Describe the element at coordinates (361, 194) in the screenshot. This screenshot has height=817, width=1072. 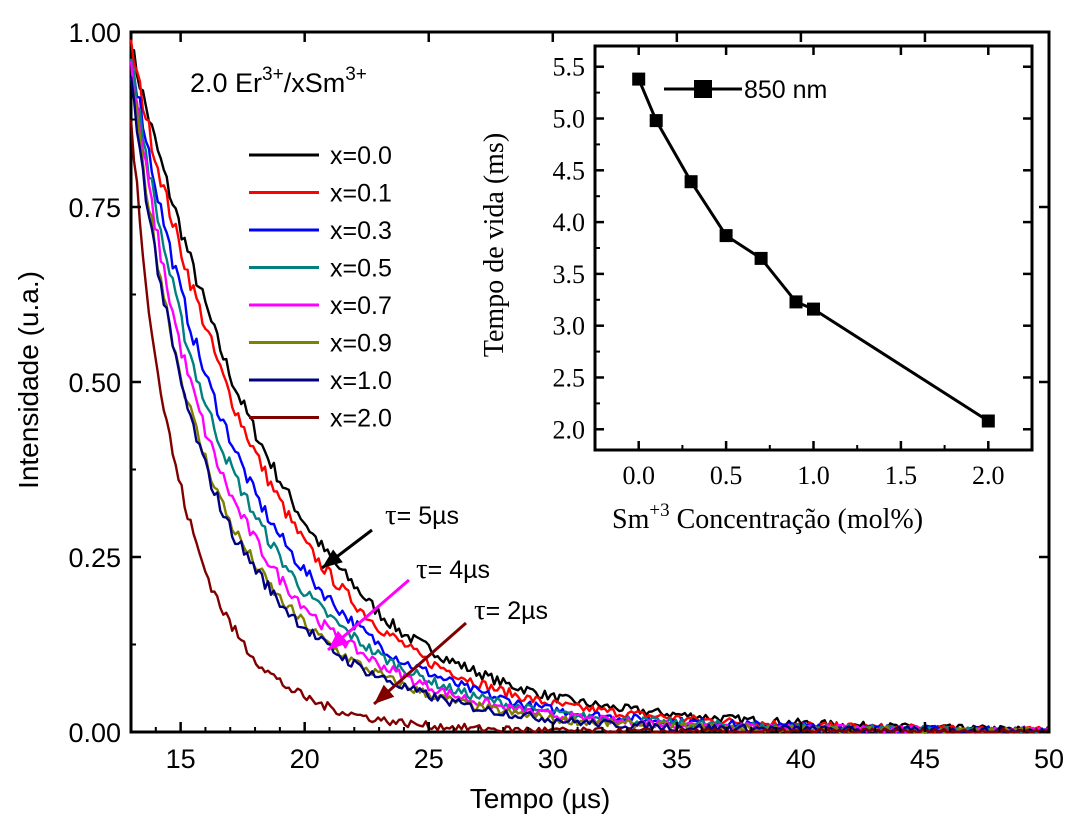
I see `legend-label-x=0.1: x=0.1` at that location.